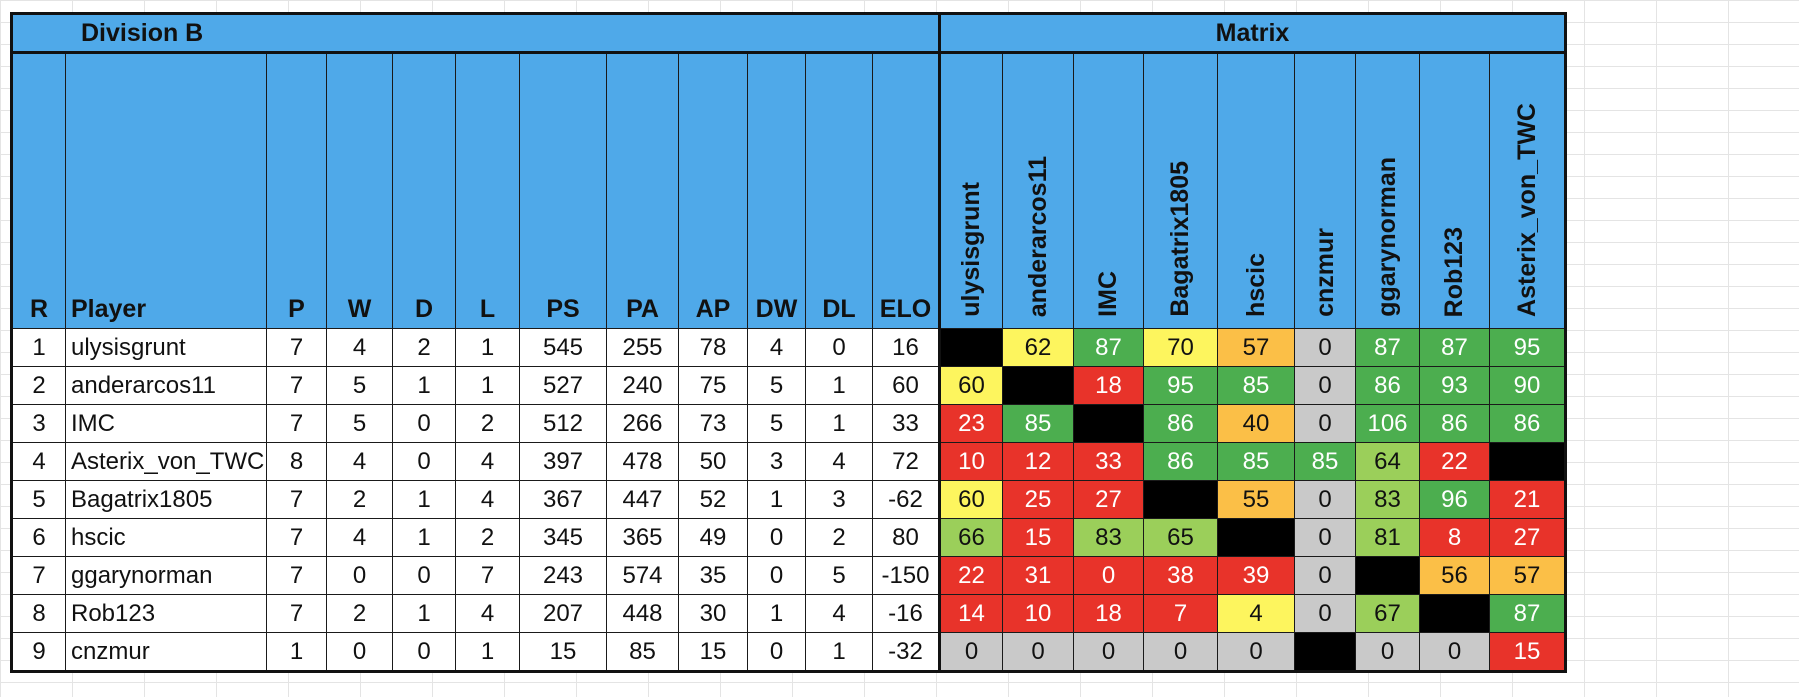 Image resolution: width=1799 pixels, height=697 pixels. What do you see at coordinates (1180, 347) in the screenshot?
I see `matrix-score-cell: 70` at bounding box center [1180, 347].